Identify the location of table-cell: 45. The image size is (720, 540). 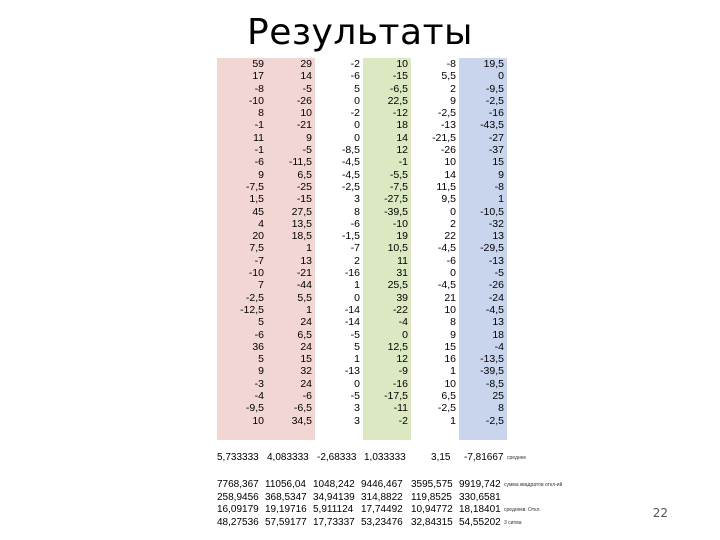
(258, 211).